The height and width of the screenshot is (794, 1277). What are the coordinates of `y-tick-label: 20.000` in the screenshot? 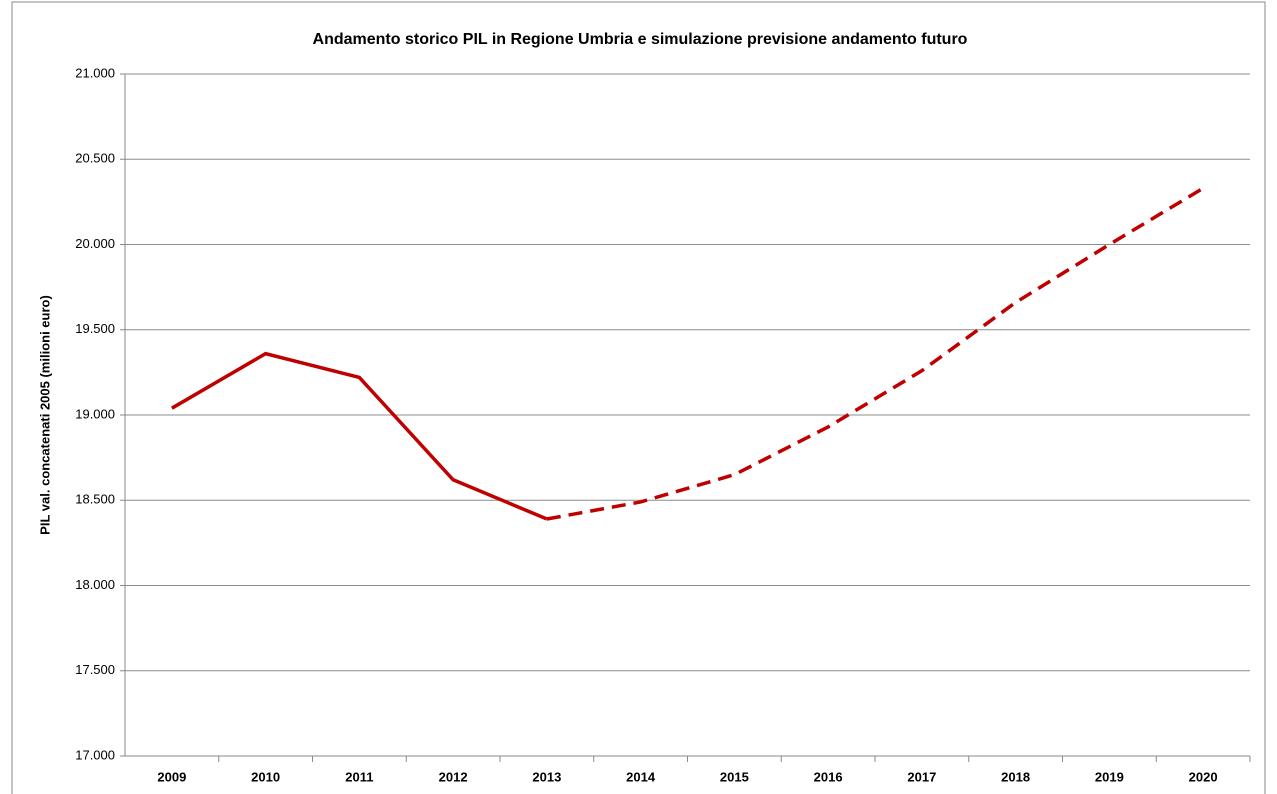 It's located at (95, 243).